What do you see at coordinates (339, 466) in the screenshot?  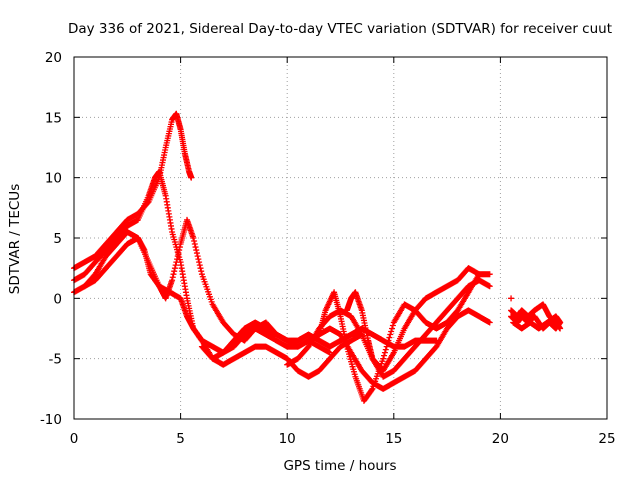 I see `x-axis-label: GPS time / hours` at bounding box center [339, 466].